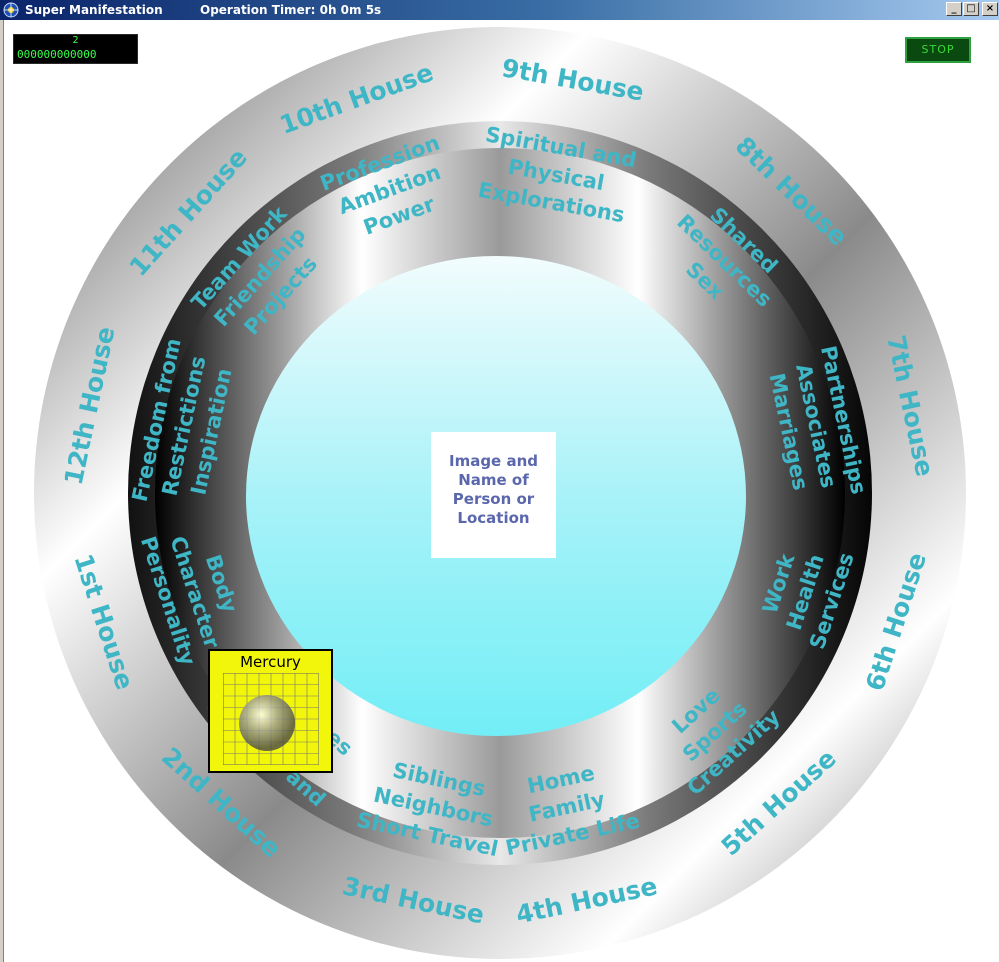 The width and height of the screenshot is (999, 962). I want to click on app-icon, so click(11, 10).